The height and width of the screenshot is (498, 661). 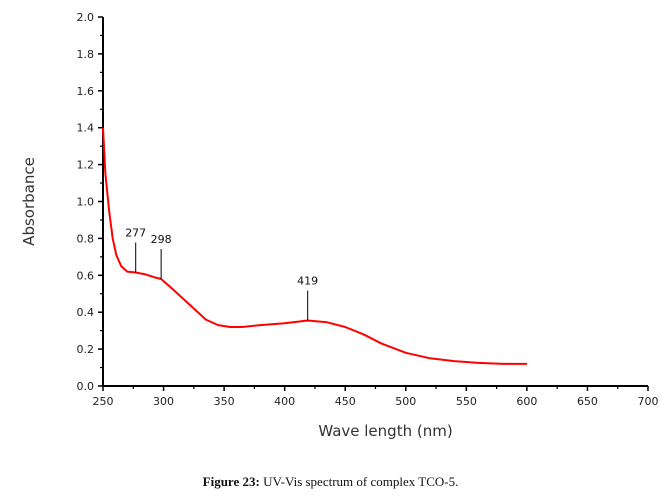 What do you see at coordinates (385, 431) in the screenshot?
I see `x-axis-label: Wave length (nm)` at bounding box center [385, 431].